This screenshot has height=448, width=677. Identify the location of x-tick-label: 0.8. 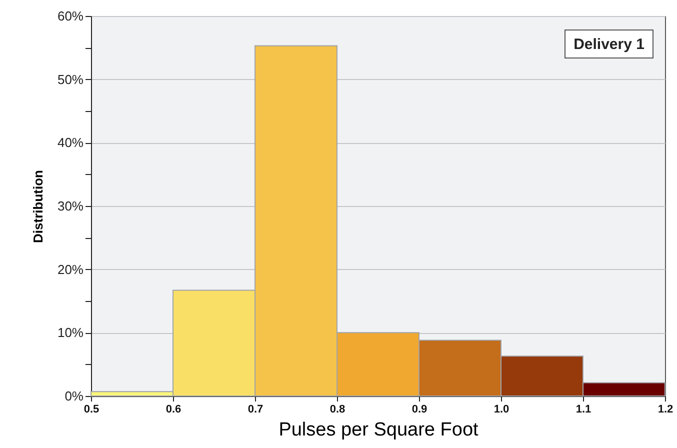
(338, 410).